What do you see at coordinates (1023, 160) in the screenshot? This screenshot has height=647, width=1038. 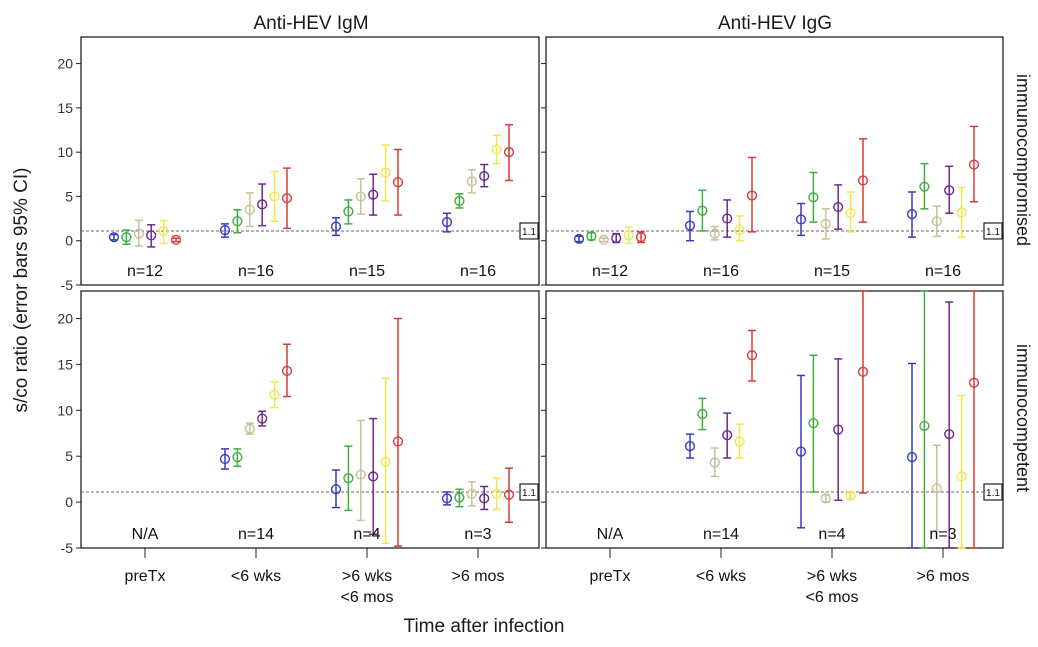 I see `row-label-immunocompromised: immunocompromised` at bounding box center [1023, 160].